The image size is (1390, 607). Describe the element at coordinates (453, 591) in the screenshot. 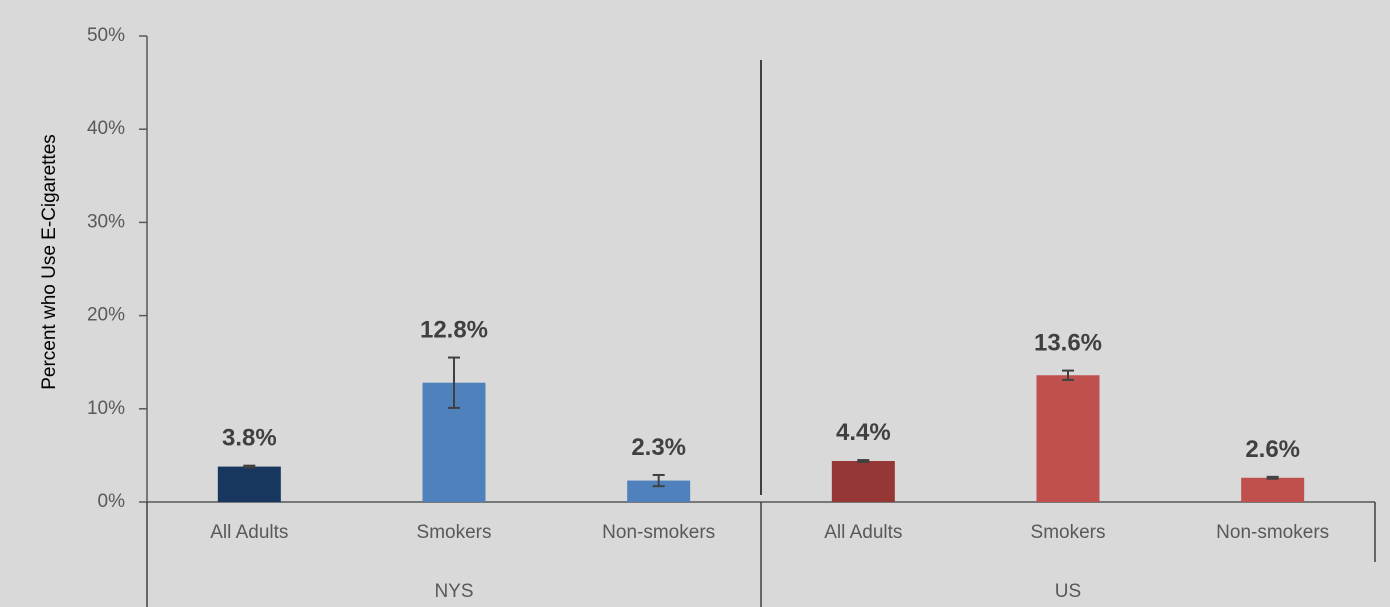

I see `group-label: NYS` at that location.